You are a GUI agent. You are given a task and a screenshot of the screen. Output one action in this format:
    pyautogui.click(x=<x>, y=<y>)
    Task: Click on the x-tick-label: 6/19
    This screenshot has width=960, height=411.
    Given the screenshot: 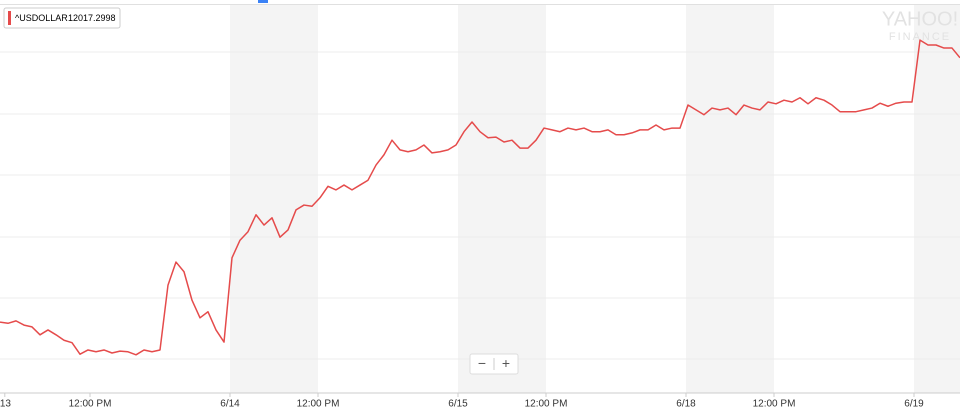 What is the action you would take?
    pyautogui.click(x=914, y=404)
    